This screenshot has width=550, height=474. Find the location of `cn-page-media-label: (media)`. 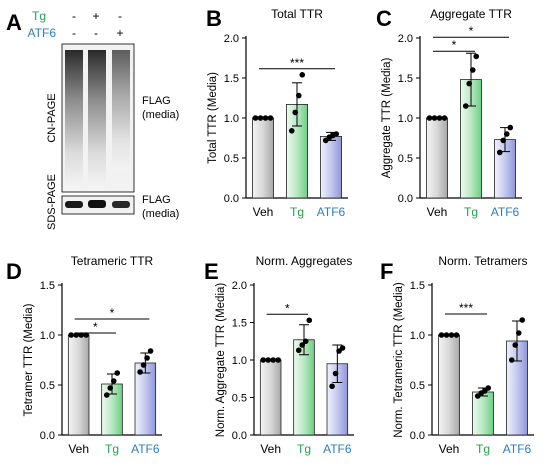

cn-page-media-label: (media) is located at coordinates (160, 115).